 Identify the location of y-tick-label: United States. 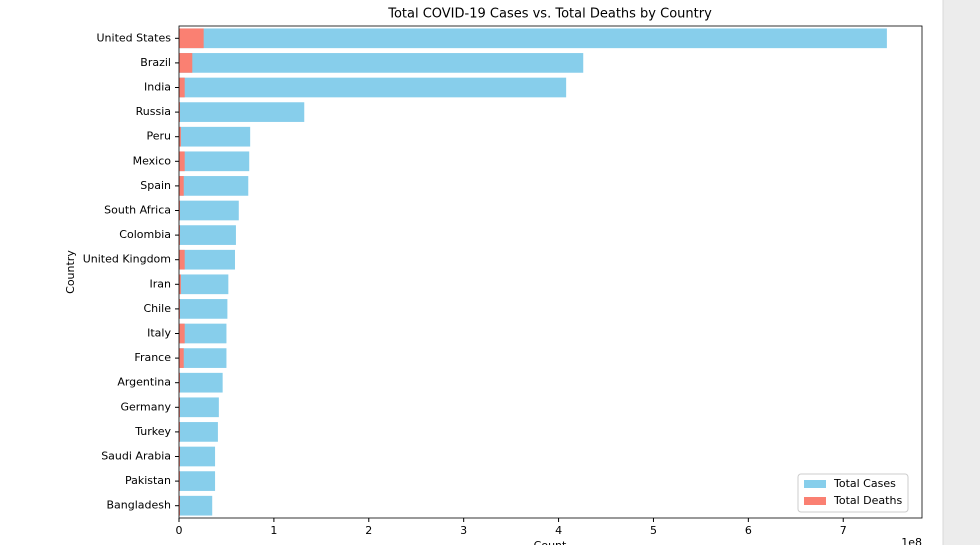
(134, 37).